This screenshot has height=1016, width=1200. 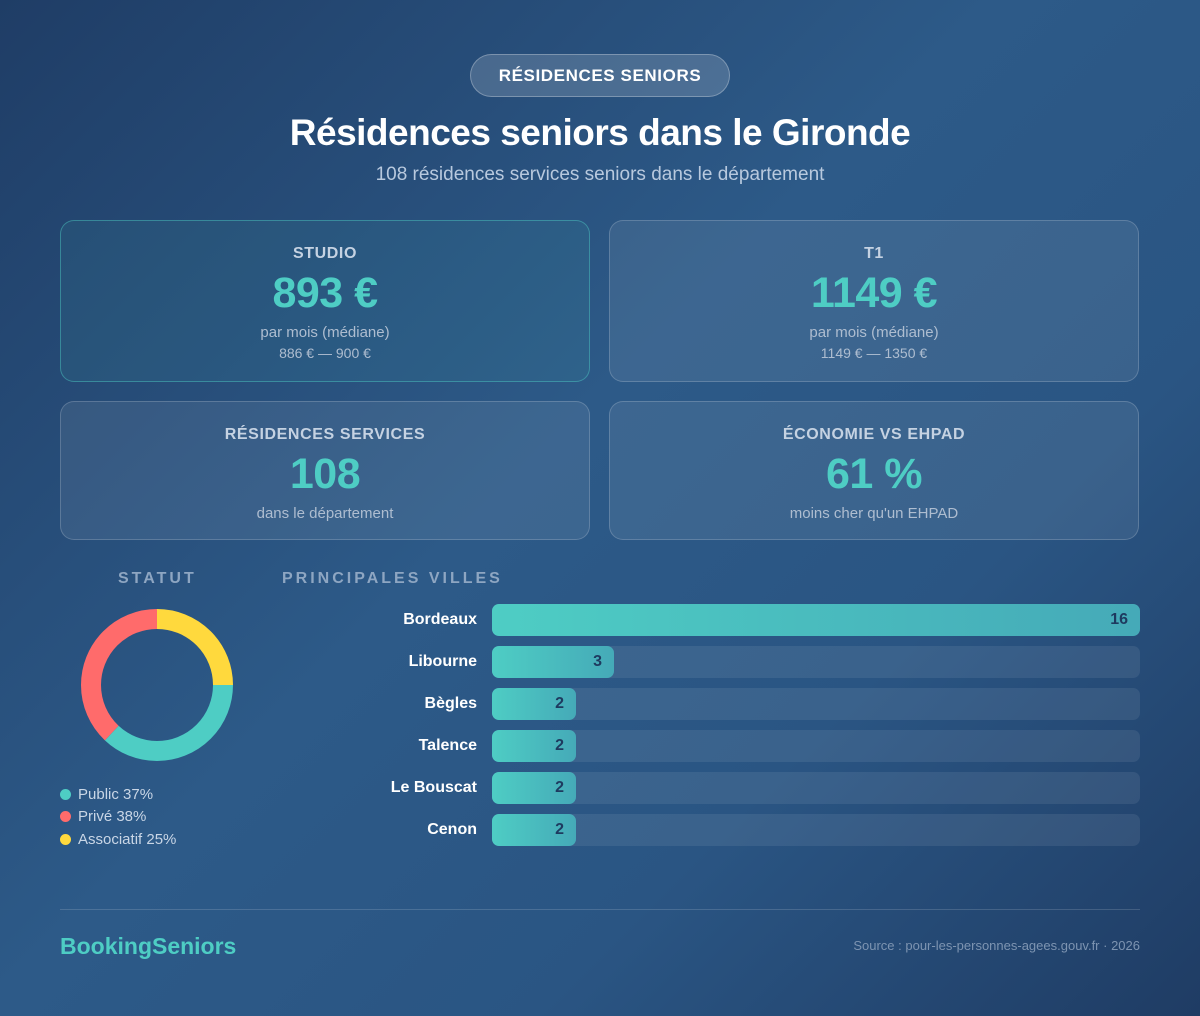 I want to click on brand-logo: BookingSeniors, so click(x=148, y=946).